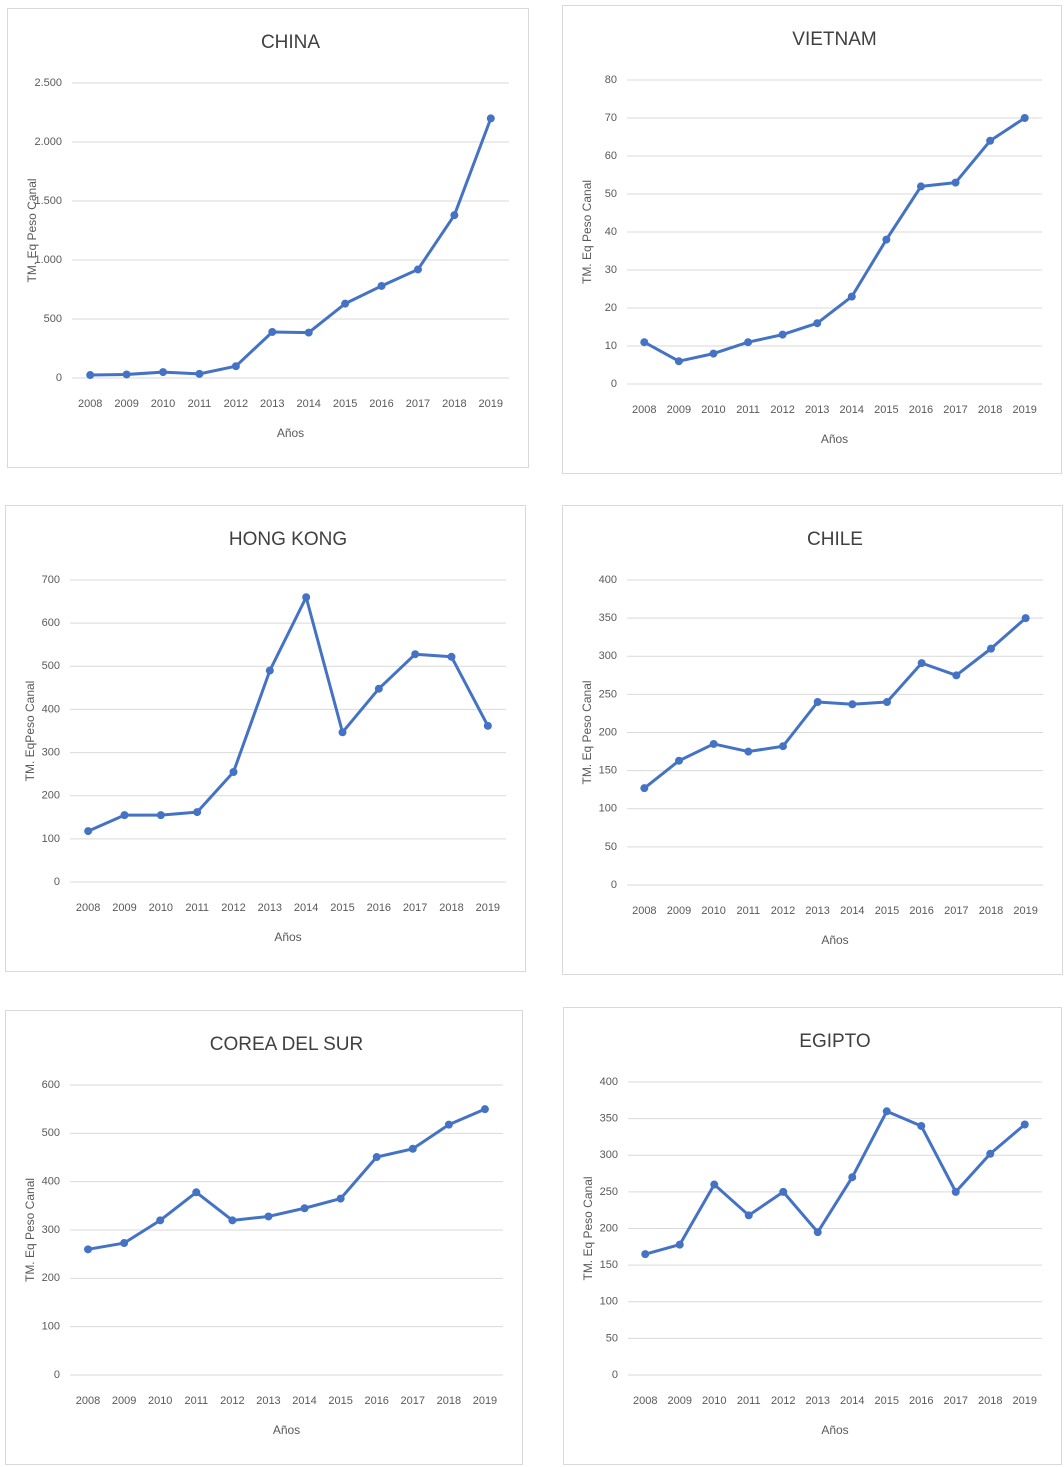 This screenshot has height=1467, width=1064. What do you see at coordinates (609, 1265) in the screenshot?
I see `y-tick-label: 150` at bounding box center [609, 1265].